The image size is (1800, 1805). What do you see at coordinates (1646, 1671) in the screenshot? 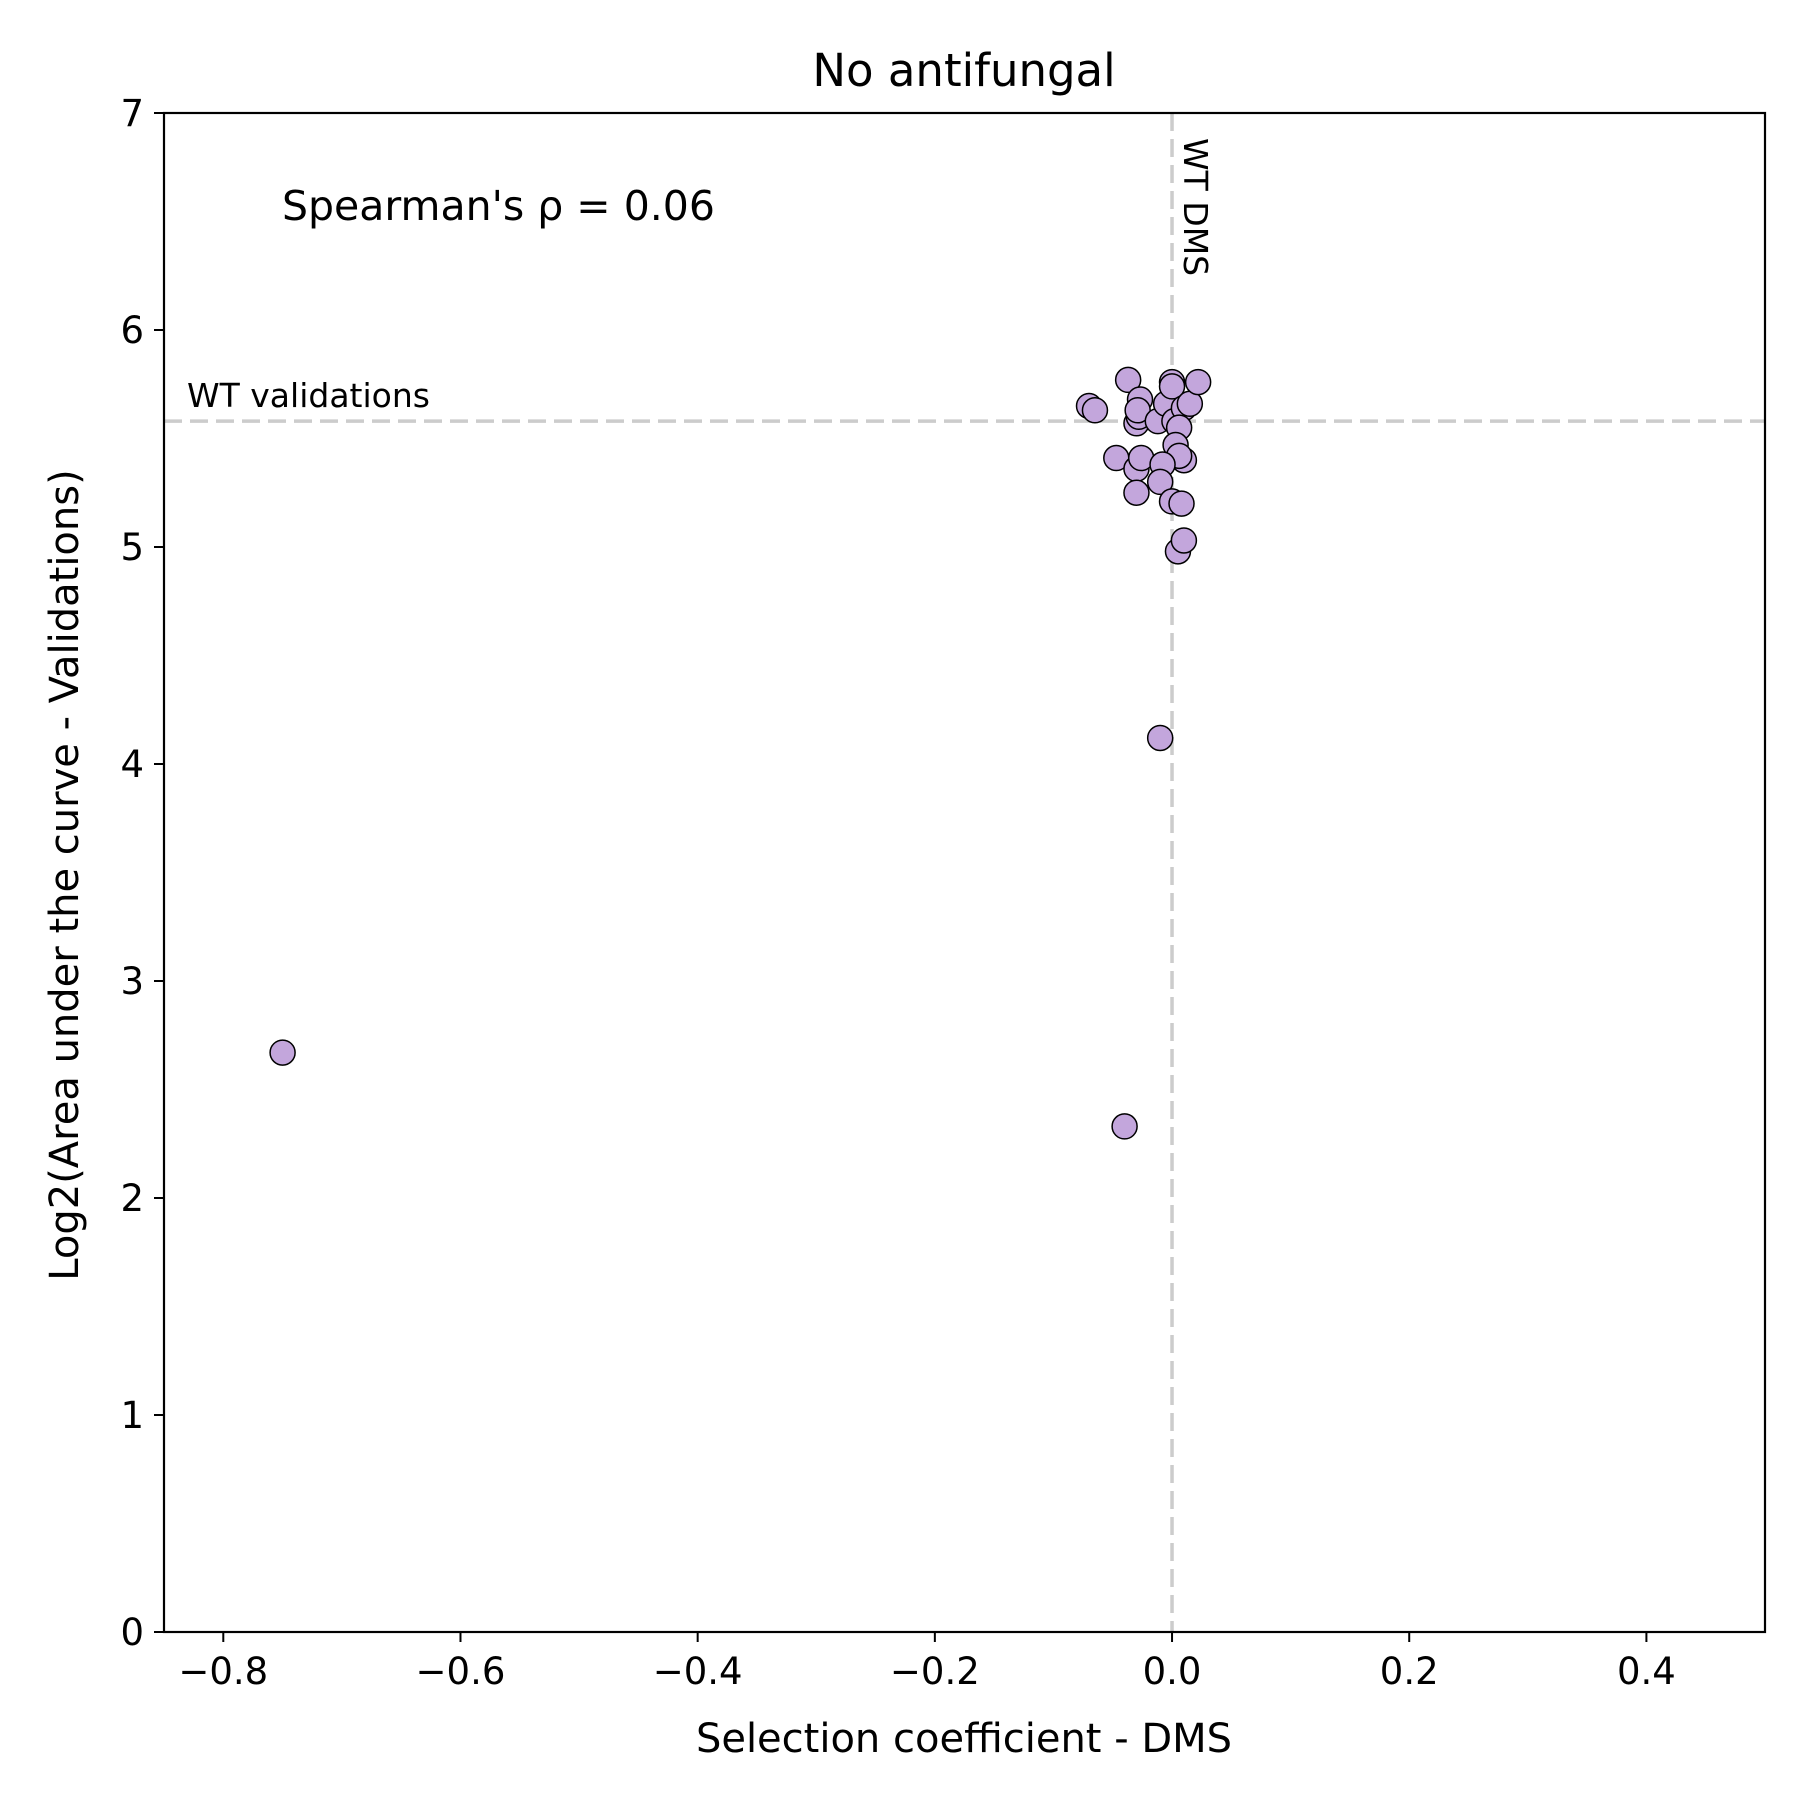
I see `x-tick-label: 0.4` at bounding box center [1646, 1671].